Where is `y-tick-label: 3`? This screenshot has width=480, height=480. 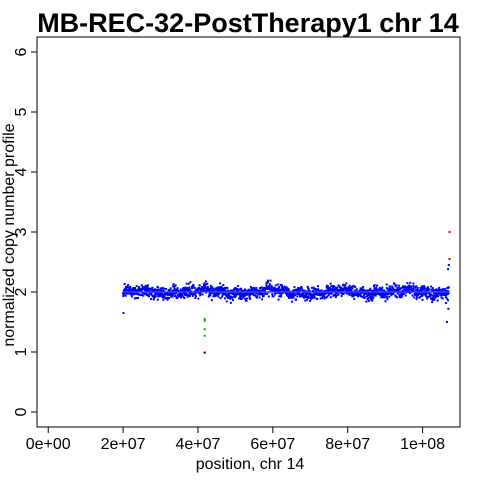
y-tick-label: 3 is located at coordinates (21, 231).